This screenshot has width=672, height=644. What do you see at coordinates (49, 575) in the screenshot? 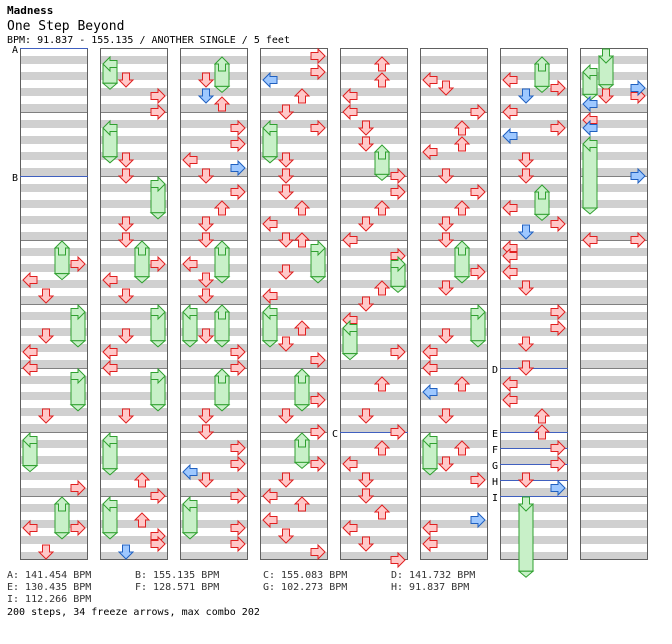
I see `bpm-legend-item: A: 141.454 BPM` at bounding box center [49, 575].